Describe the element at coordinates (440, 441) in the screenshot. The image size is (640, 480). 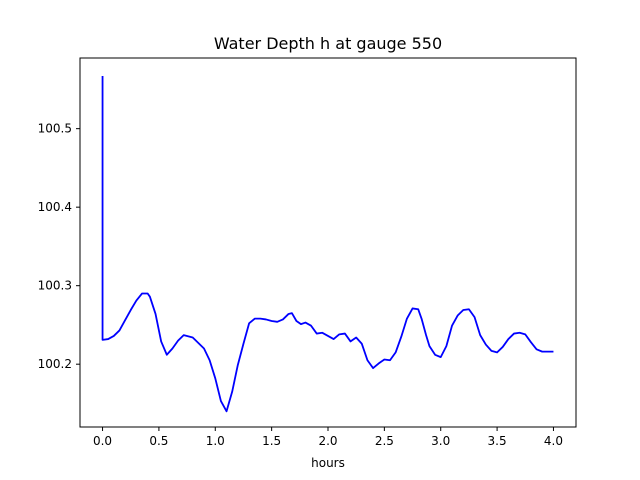
I see `x-tick-label: 3.0` at that location.